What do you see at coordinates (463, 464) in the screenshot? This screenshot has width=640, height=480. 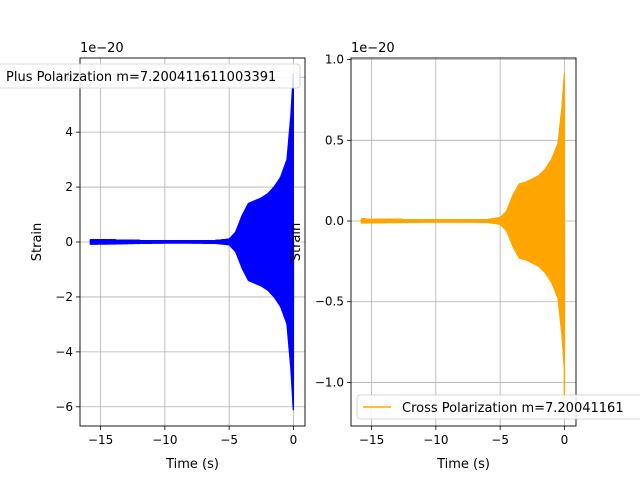 I see `right-x-axis-label: Time (s)` at bounding box center [463, 464].